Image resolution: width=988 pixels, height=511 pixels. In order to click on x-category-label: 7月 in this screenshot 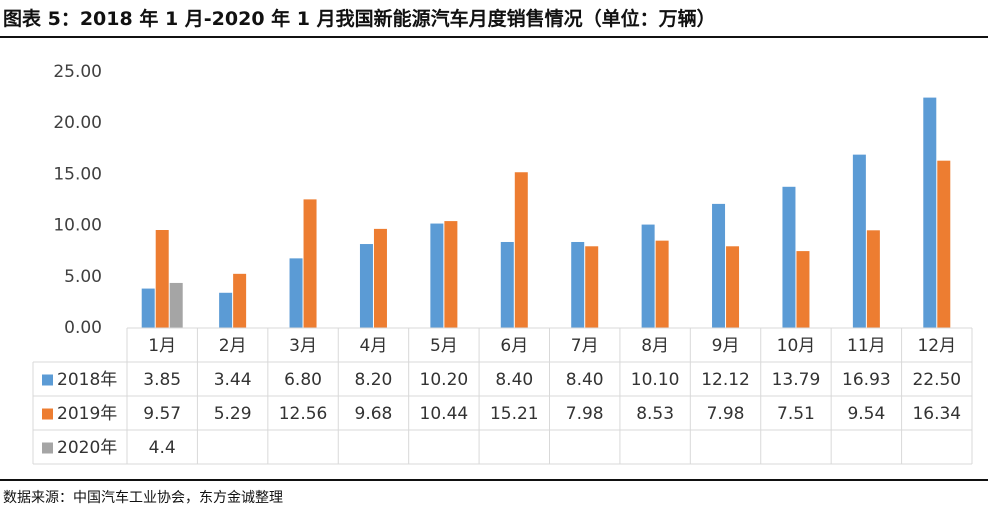, I will do `click(585, 346)`.